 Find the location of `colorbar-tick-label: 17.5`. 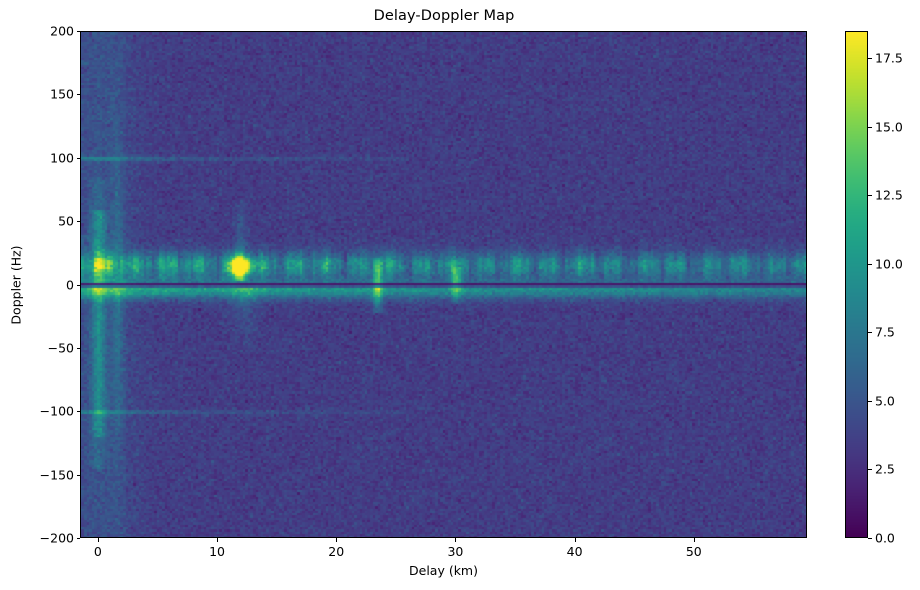

colorbar-tick-label: 17.5 is located at coordinates (889, 58).